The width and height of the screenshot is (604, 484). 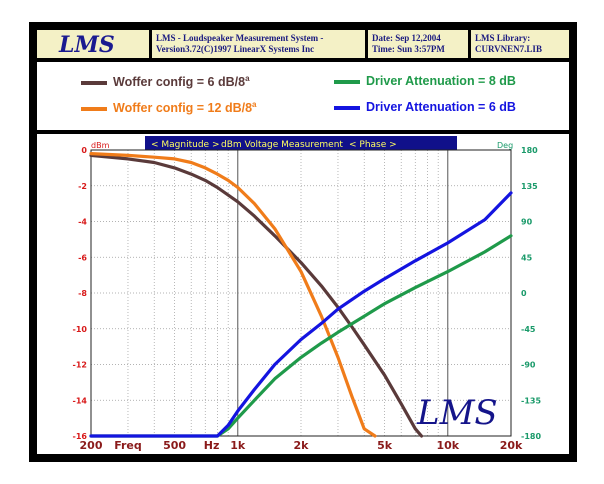 I want to click on legend-item-driver-6db: Driver Attenuation = 6 dB, so click(x=425, y=107).